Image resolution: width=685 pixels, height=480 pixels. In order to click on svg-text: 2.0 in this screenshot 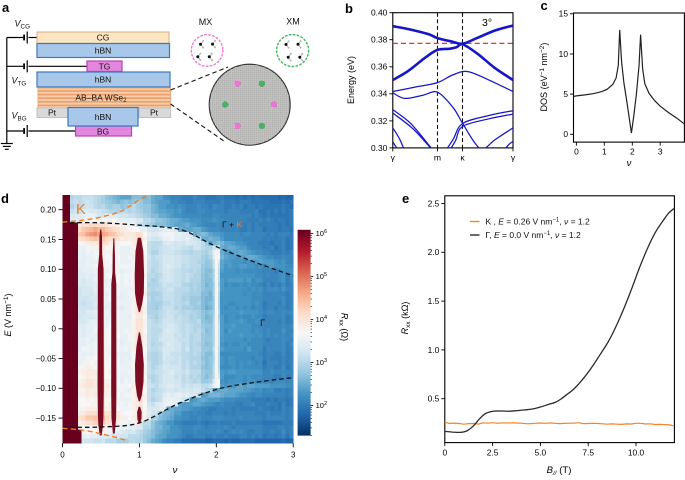, I will do `click(434, 252)`.